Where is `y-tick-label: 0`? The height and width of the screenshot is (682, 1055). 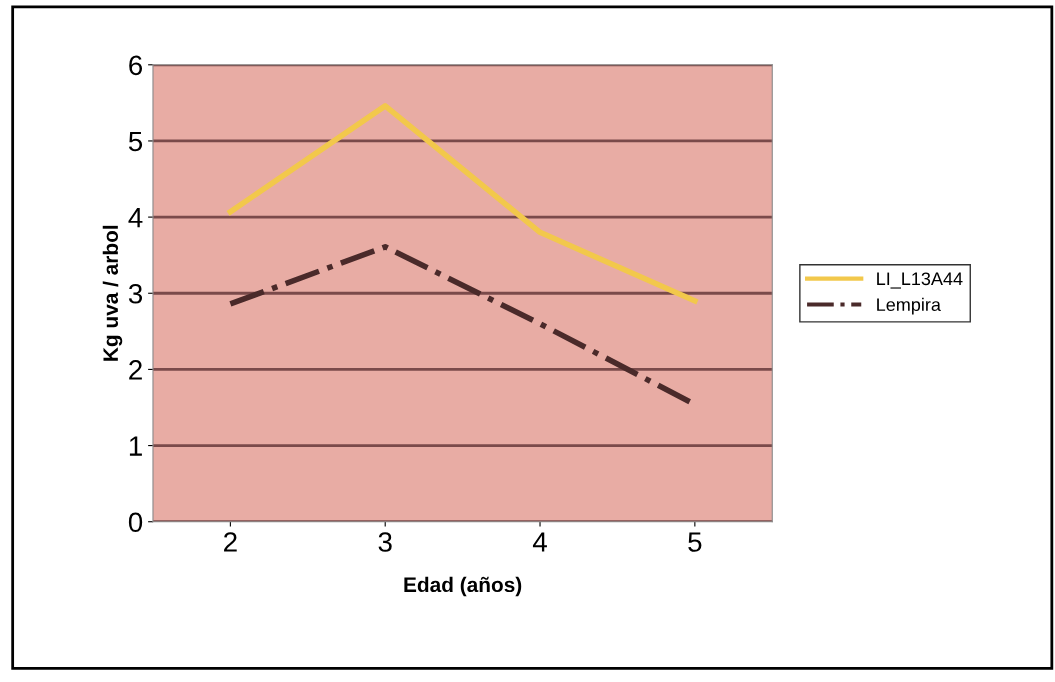 y-tick-label: 0 is located at coordinates (135, 522).